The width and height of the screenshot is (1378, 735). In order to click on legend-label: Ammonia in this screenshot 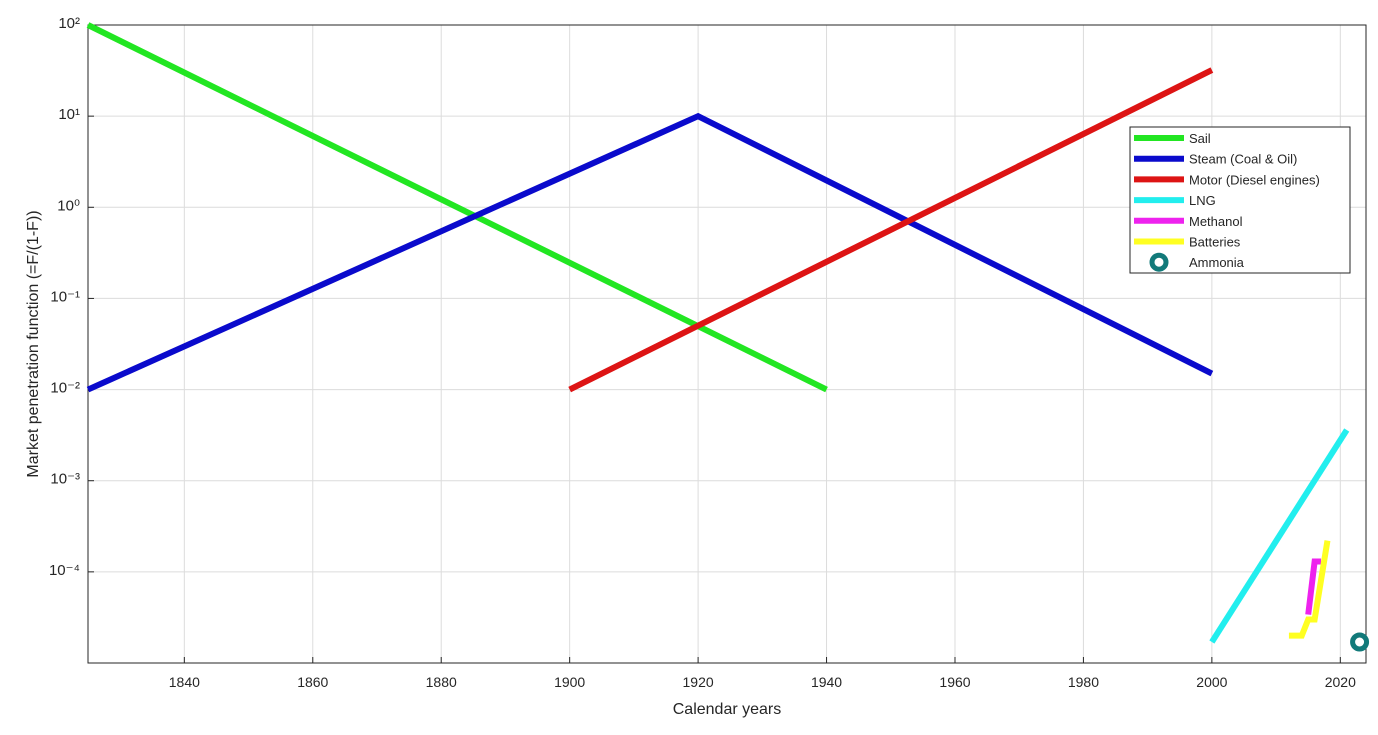, I will do `click(1217, 262)`.